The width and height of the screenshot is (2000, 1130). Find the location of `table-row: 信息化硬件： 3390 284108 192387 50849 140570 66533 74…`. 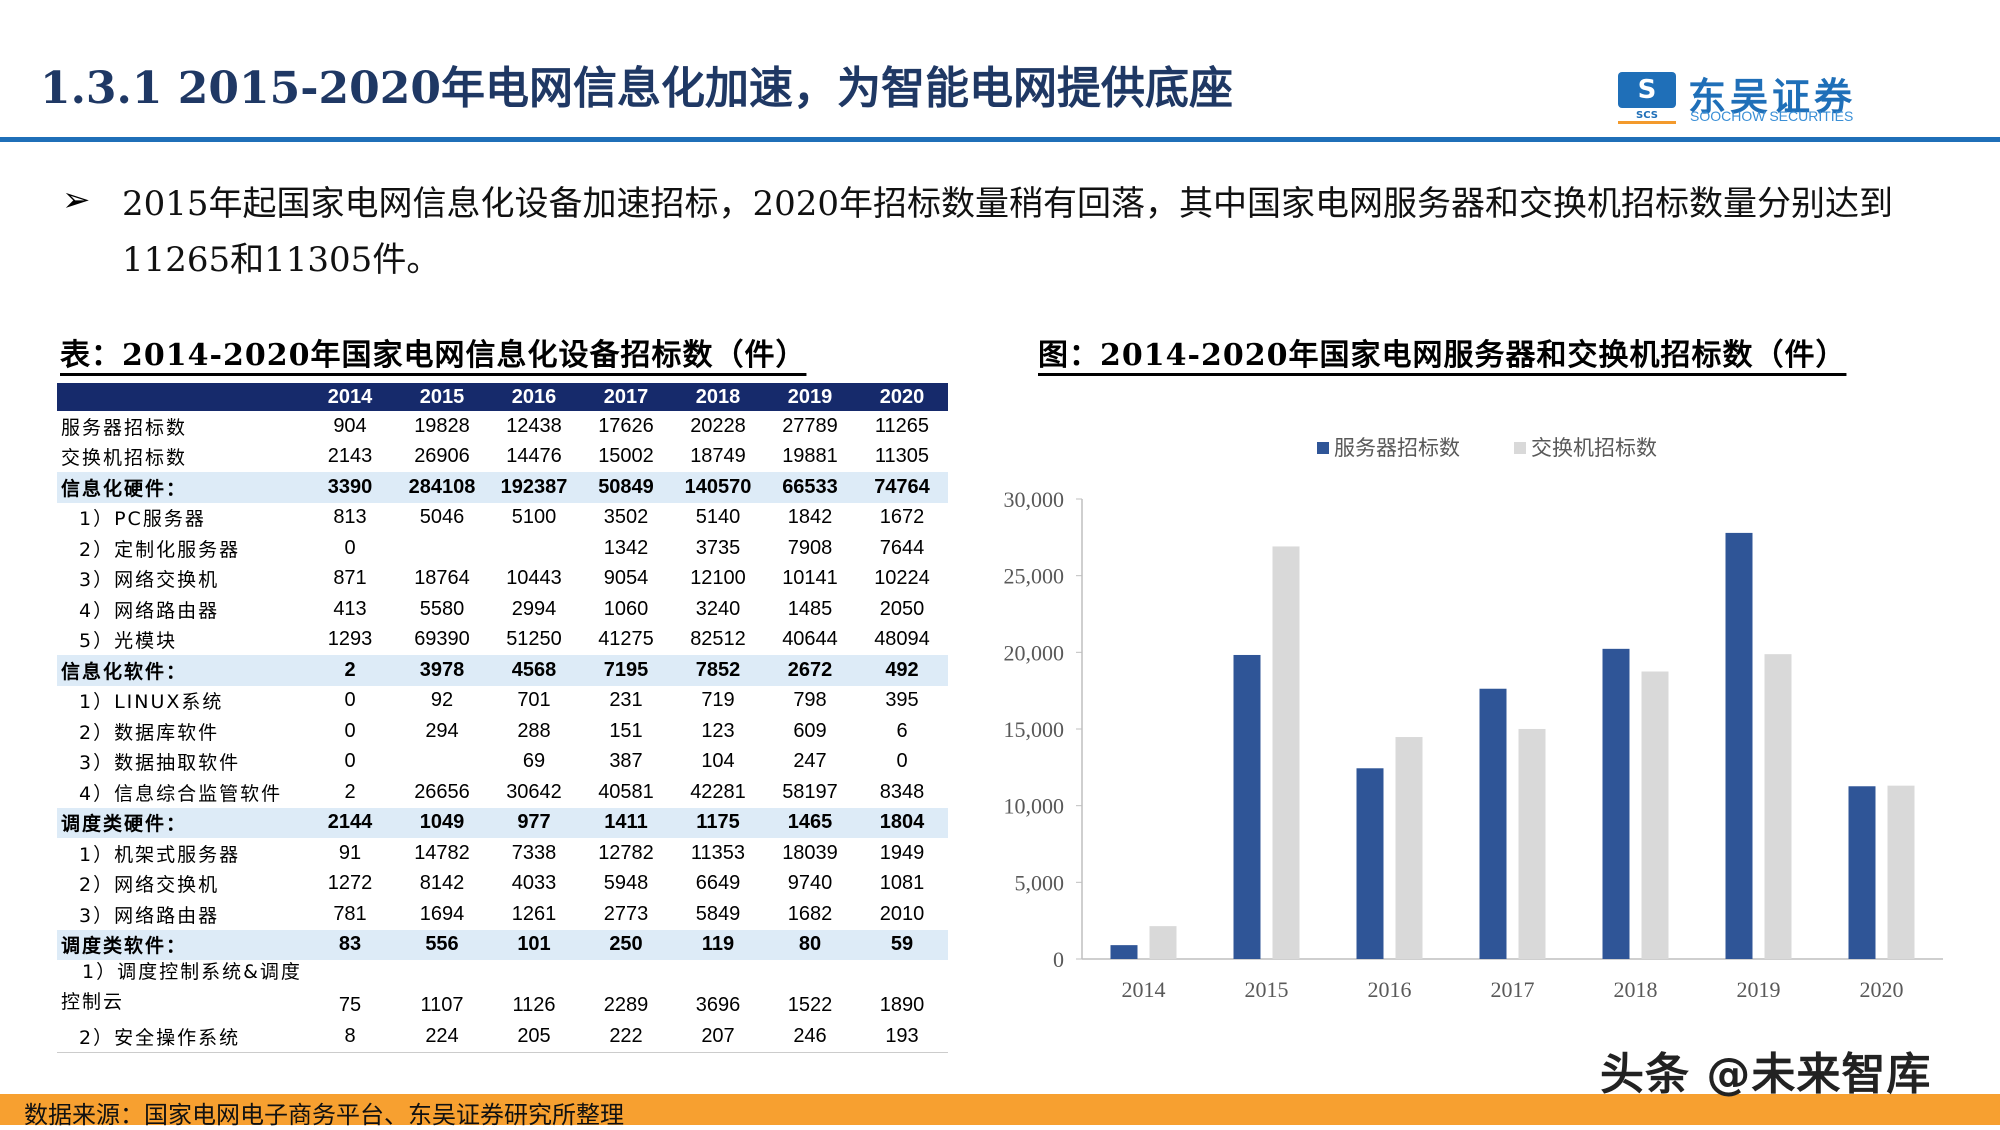

table-row: 信息化硬件： 3390 284108 192387 50849 140570 66533 74… is located at coordinates (502, 487).